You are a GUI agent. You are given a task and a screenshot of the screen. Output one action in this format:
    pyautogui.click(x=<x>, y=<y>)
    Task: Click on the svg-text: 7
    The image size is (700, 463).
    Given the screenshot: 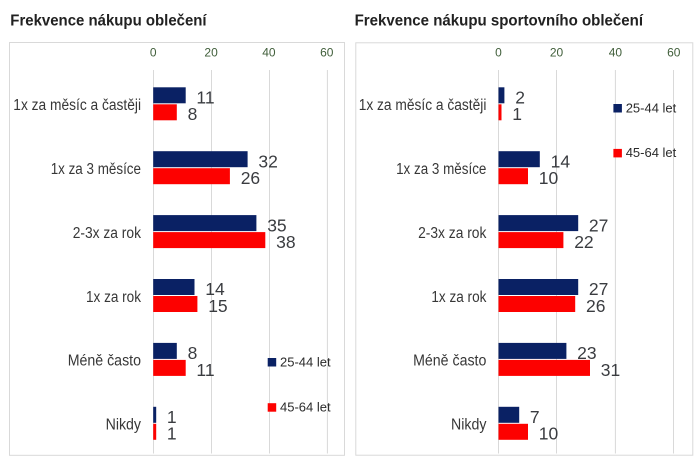 What is the action you would take?
    pyautogui.click(x=535, y=417)
    